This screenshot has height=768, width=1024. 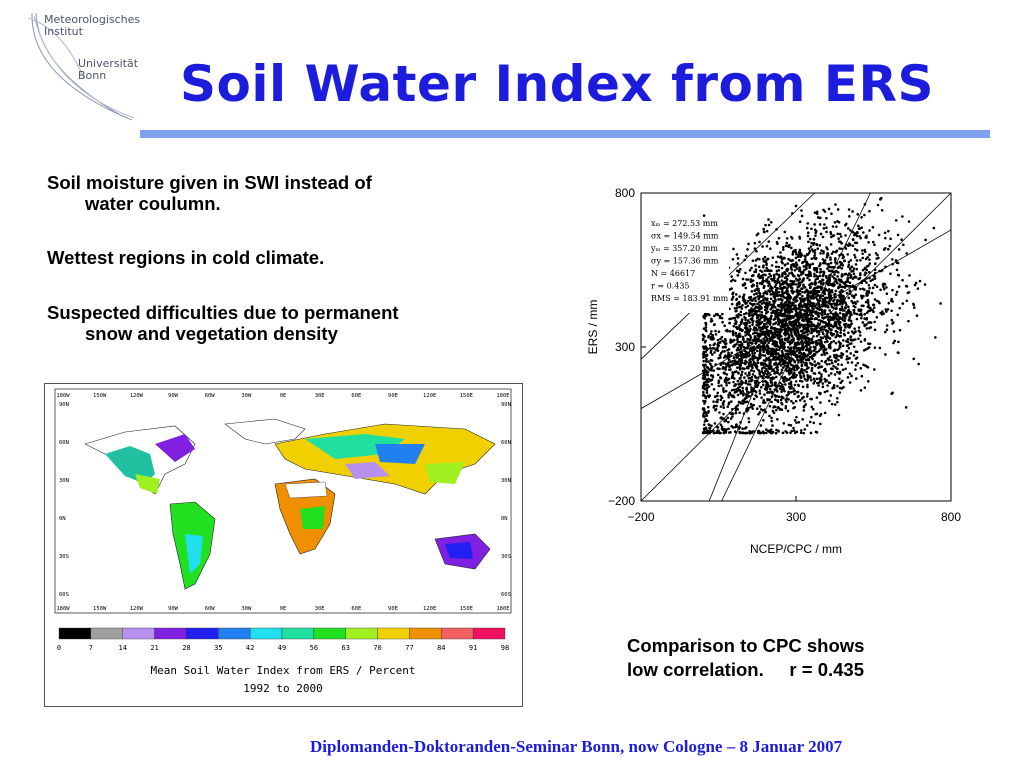 I want to click on colorbar-segment, so click(x=234, y=633).